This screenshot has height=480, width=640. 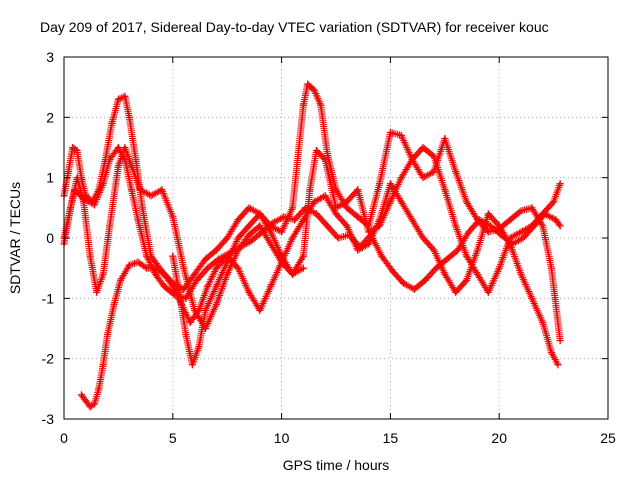 I want to click on y-tick-label: 0, so click(x=50, y=238).